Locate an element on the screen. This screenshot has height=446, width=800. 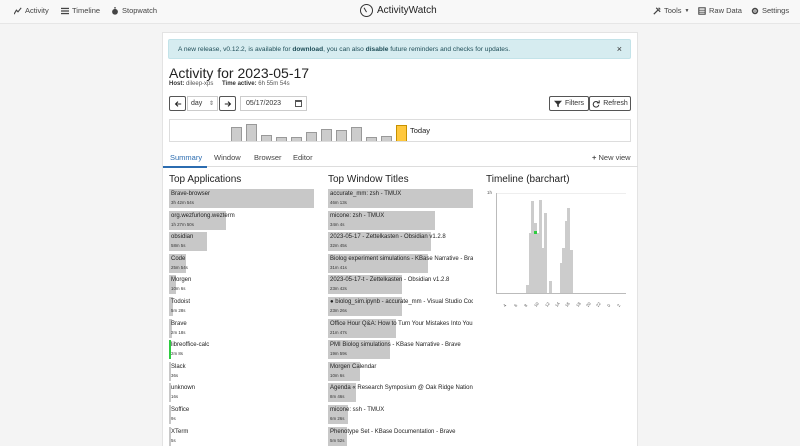
list-item: XTerm 5s is located at coordinates (242, 436).